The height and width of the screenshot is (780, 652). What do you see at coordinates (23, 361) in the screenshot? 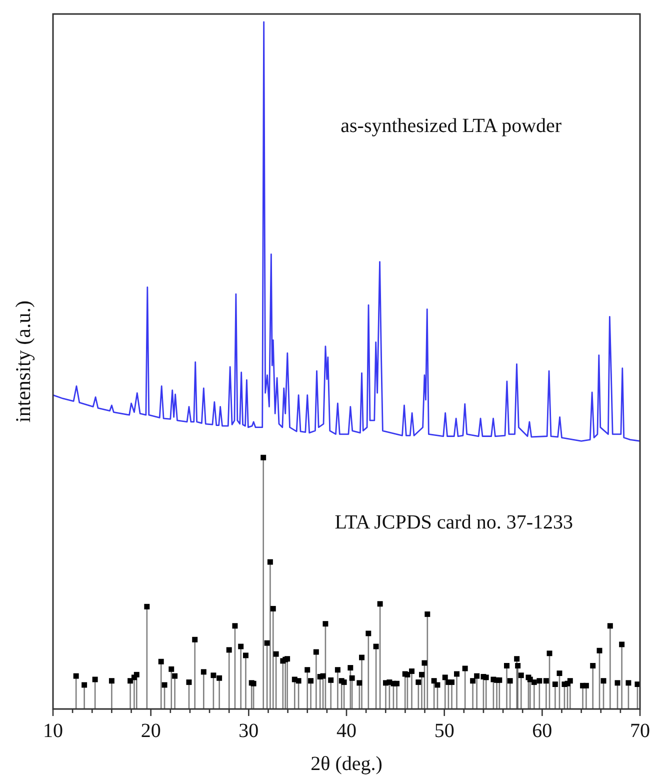
I see `y-axis-title: intensity (a.u.)` at bounding box center [23, 361].